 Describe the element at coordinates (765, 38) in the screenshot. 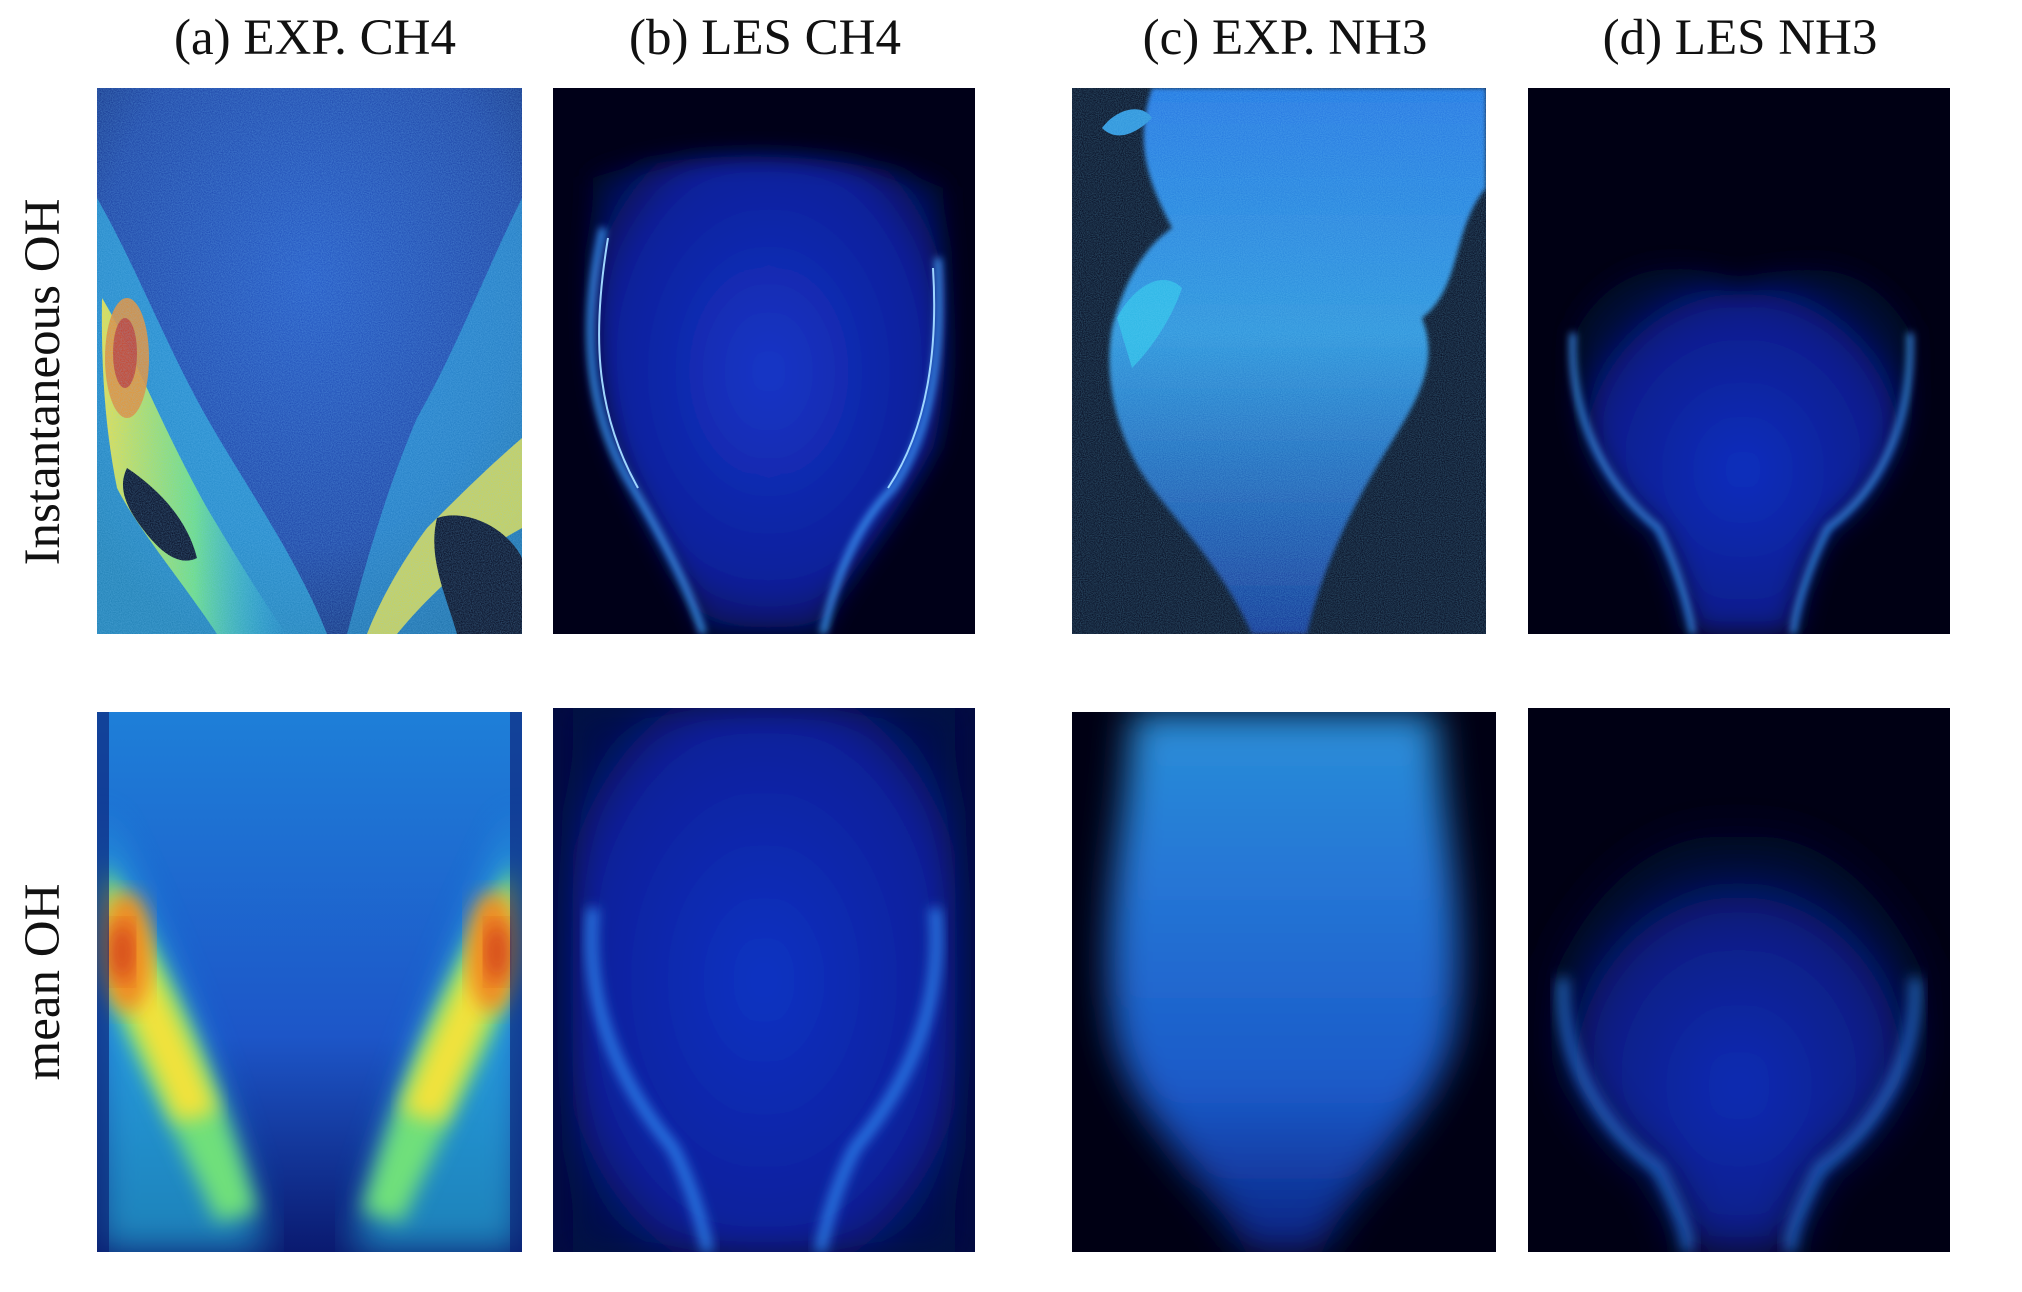

I see `column-title-b: (b) LES CH4` at that location.